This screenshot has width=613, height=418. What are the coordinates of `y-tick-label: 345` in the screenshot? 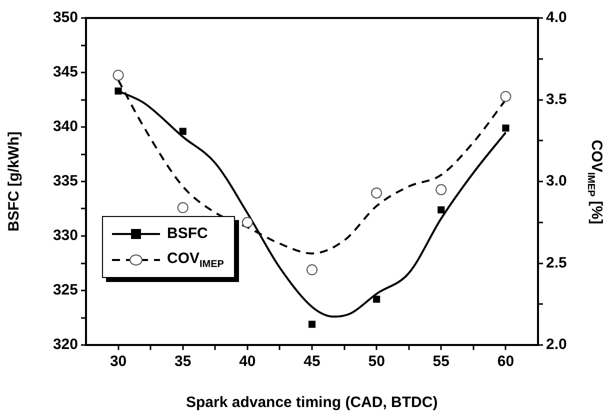 It's located at (65, 72).